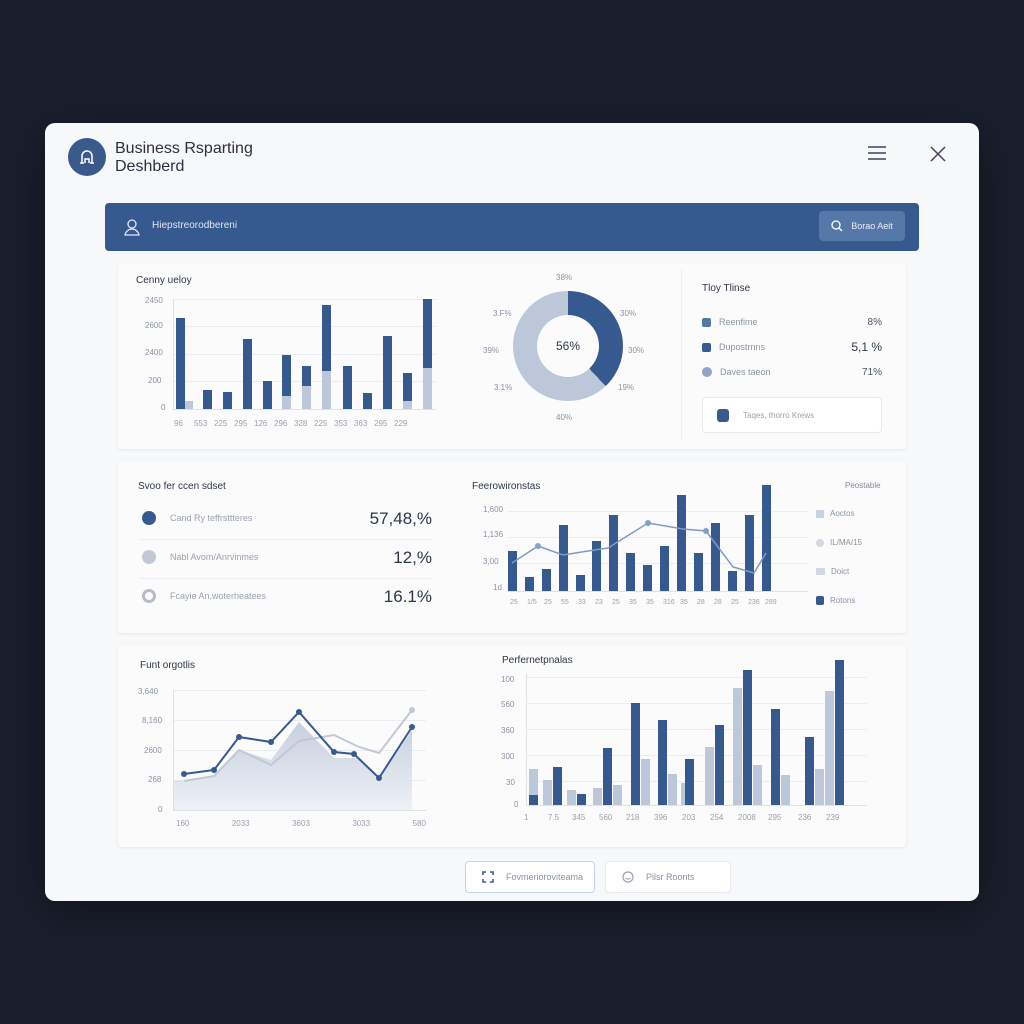 The width and height of the screenshot is (1024, 1024). I want to click on stat-row: Nabl Avom/Anrvinmes 12,%, so click(286, 559).